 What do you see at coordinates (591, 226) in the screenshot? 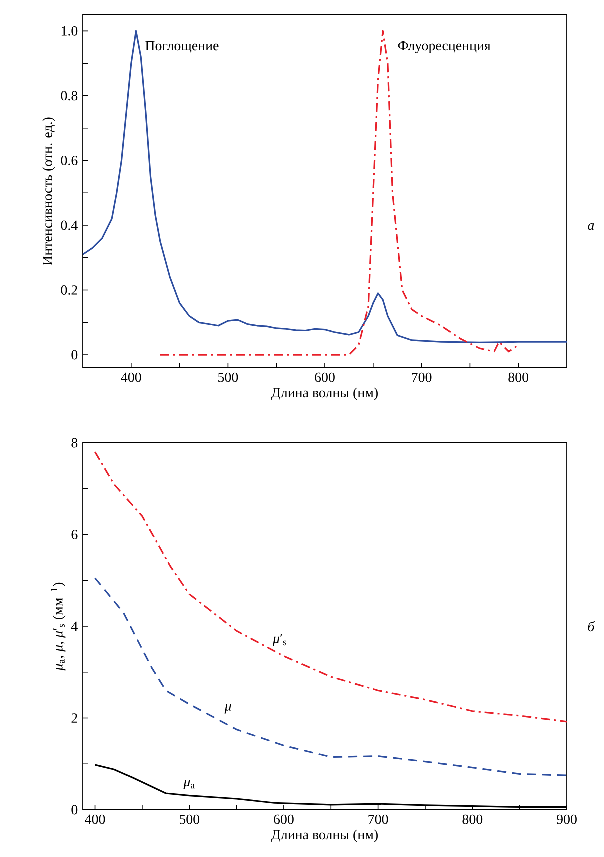
I see `text: а` at bounding box center [591, 226].